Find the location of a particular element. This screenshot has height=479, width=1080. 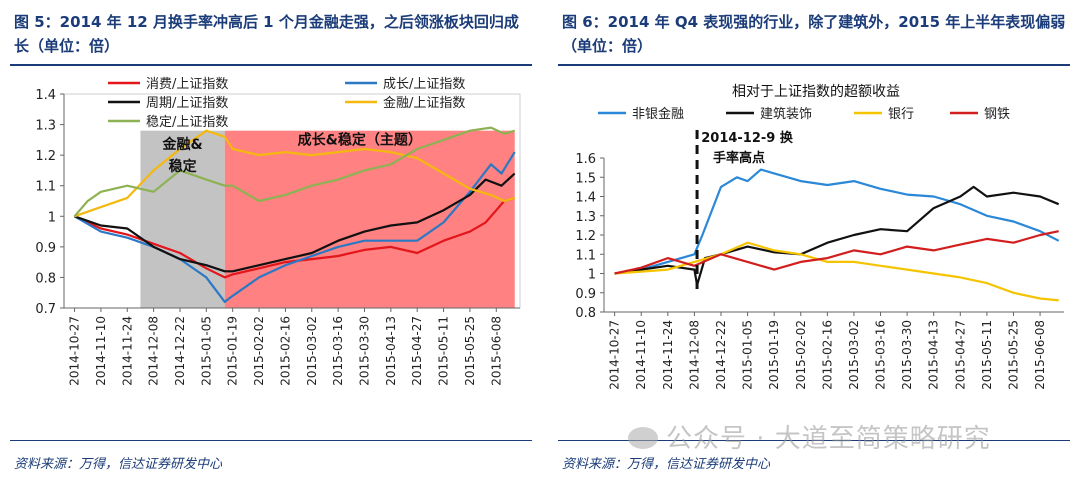

plot-area is located at coordinates (834, 235).